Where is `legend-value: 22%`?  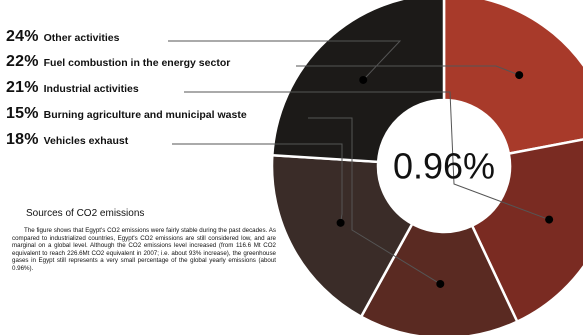 legend-value: 22% is located at coordinates (22, 61).